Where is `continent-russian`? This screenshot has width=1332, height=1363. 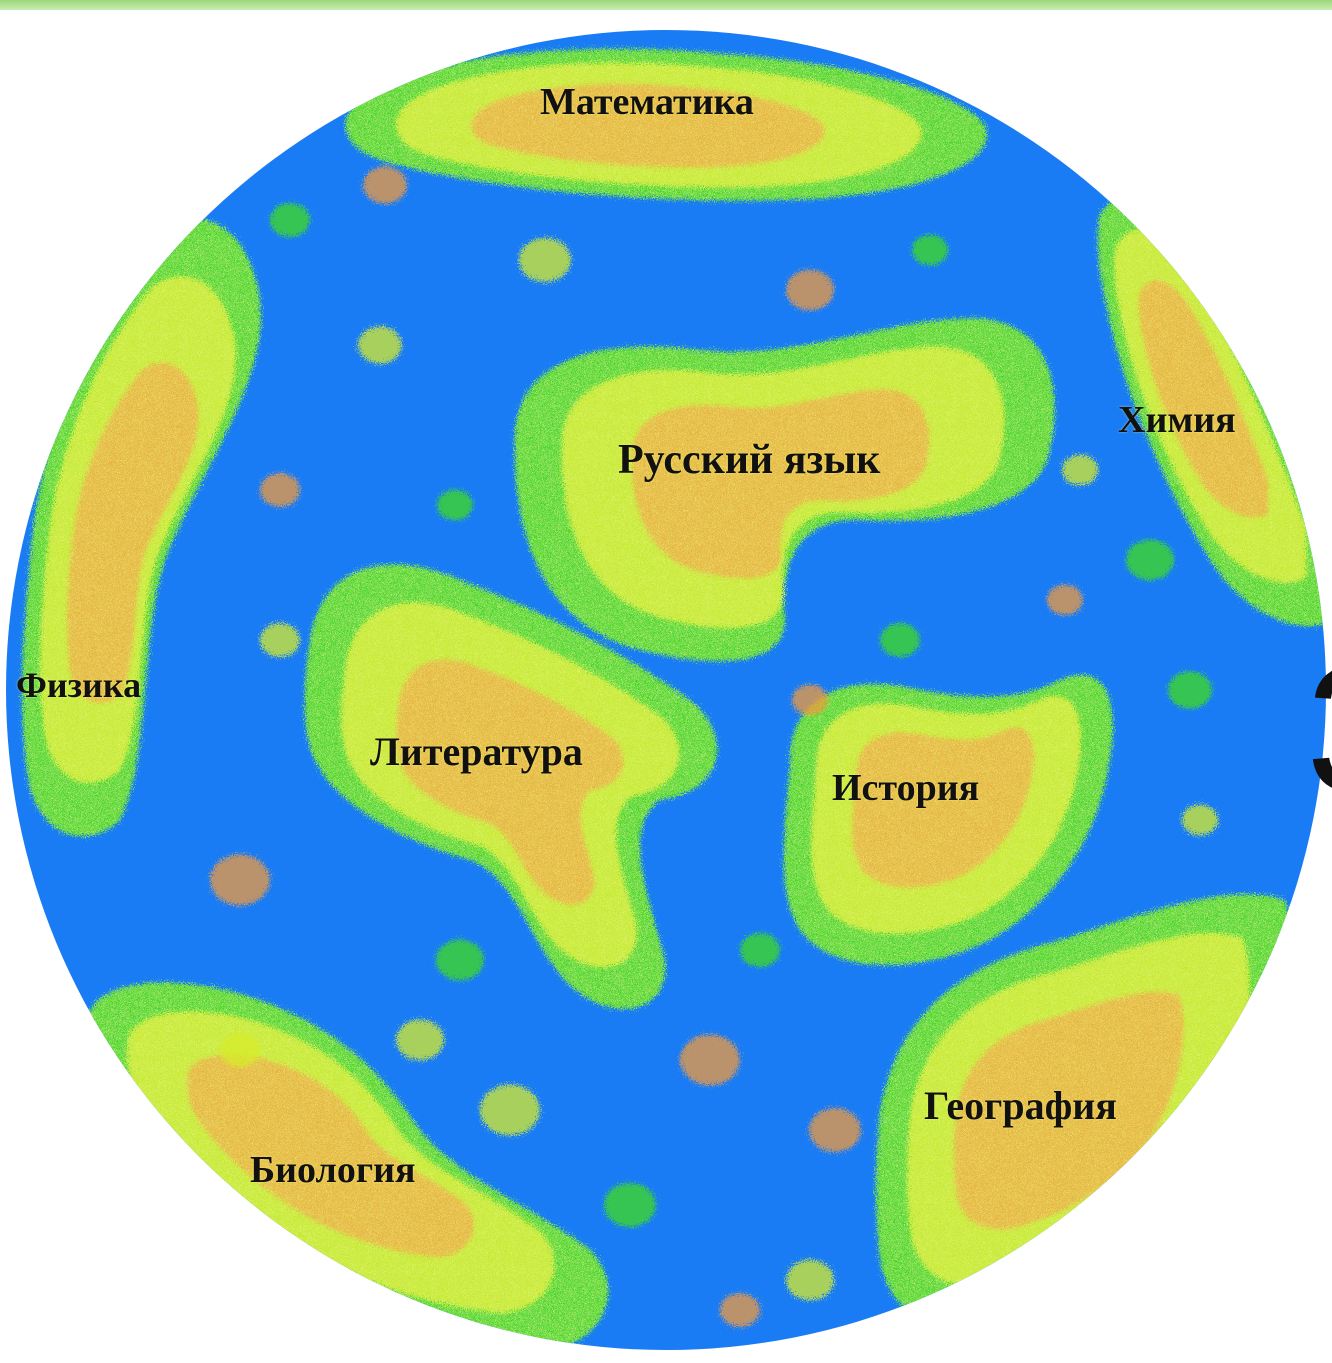
continent-russian is located at coordinates (784, 490).